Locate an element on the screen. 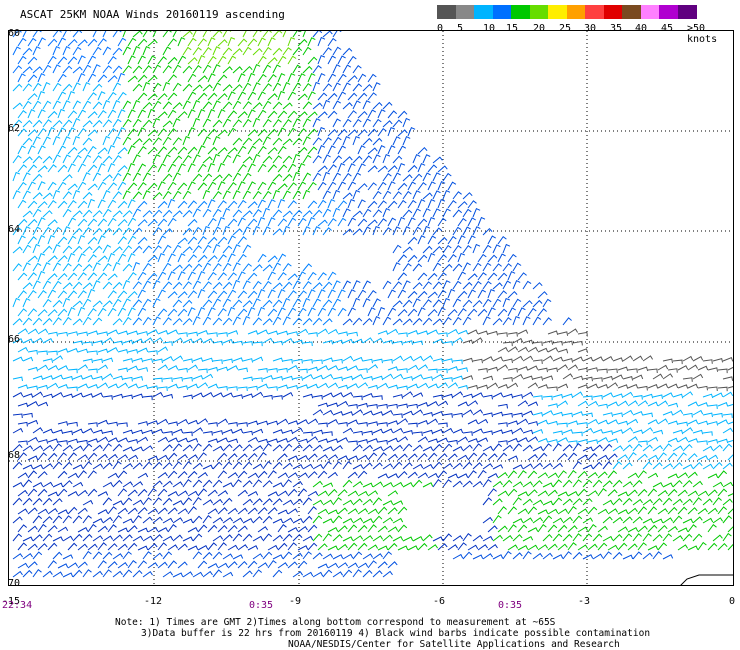 This screenshot has width=740, height=650. scale-tick-label: 0 is located at coordinates (440, 28).